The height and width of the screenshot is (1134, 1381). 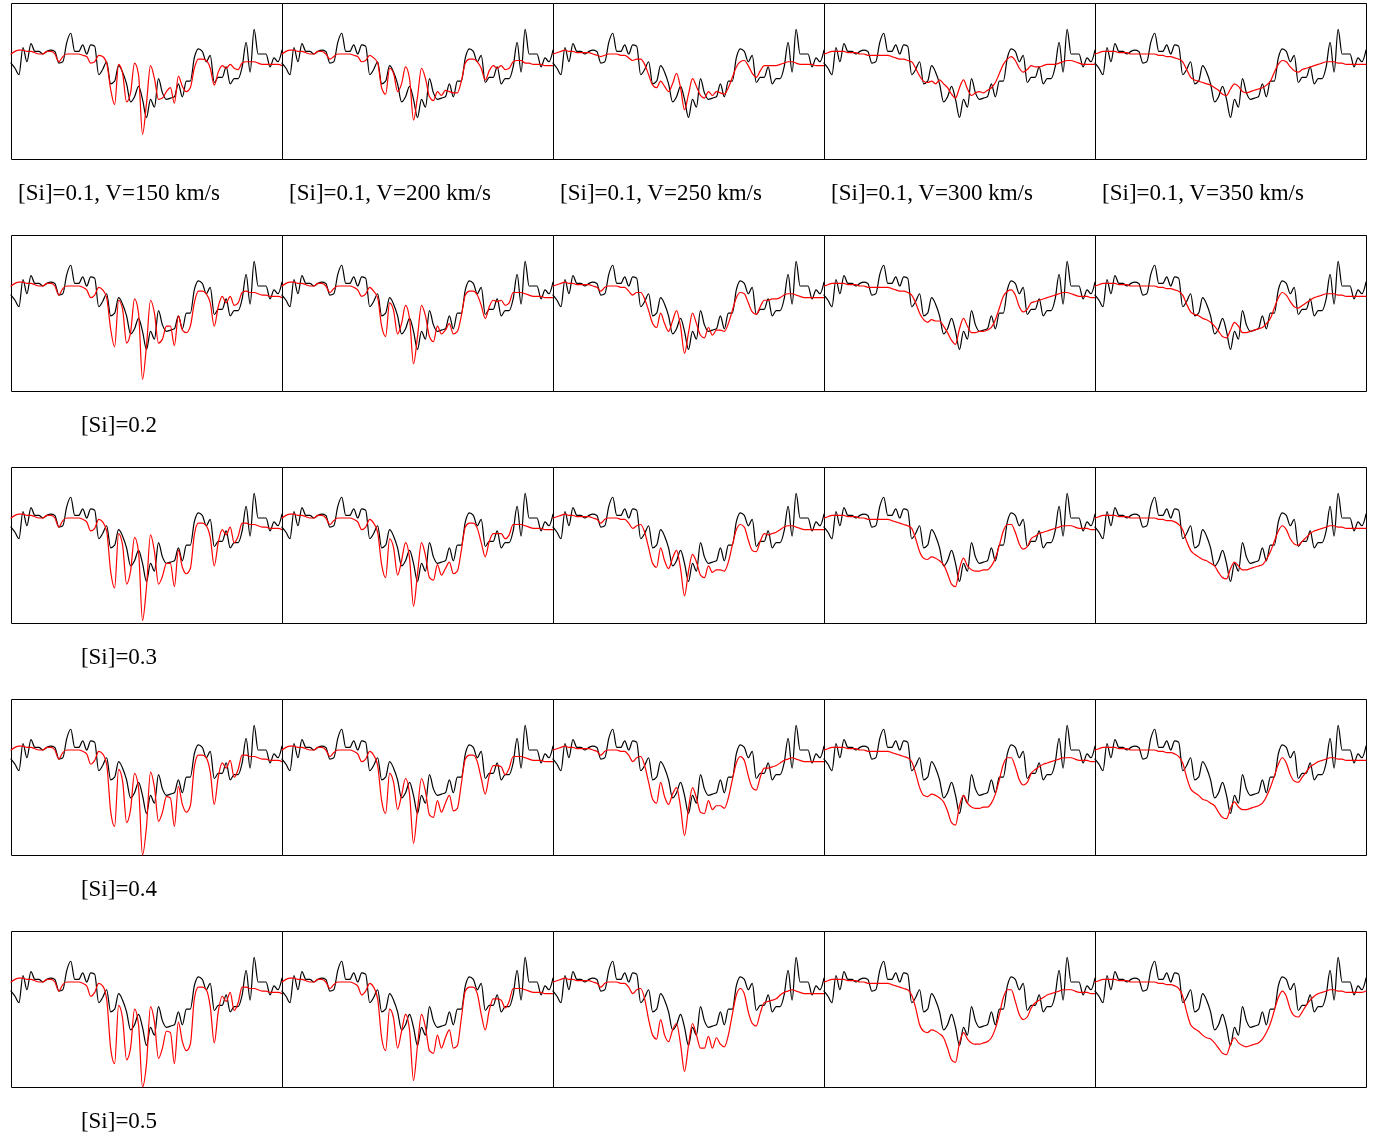 What do you see at coordinates (1203, 192) in the screenshot?
I see `x-axis-title: [Si]=0.1, V=350 km/s` at bounding box center [1203, 192].